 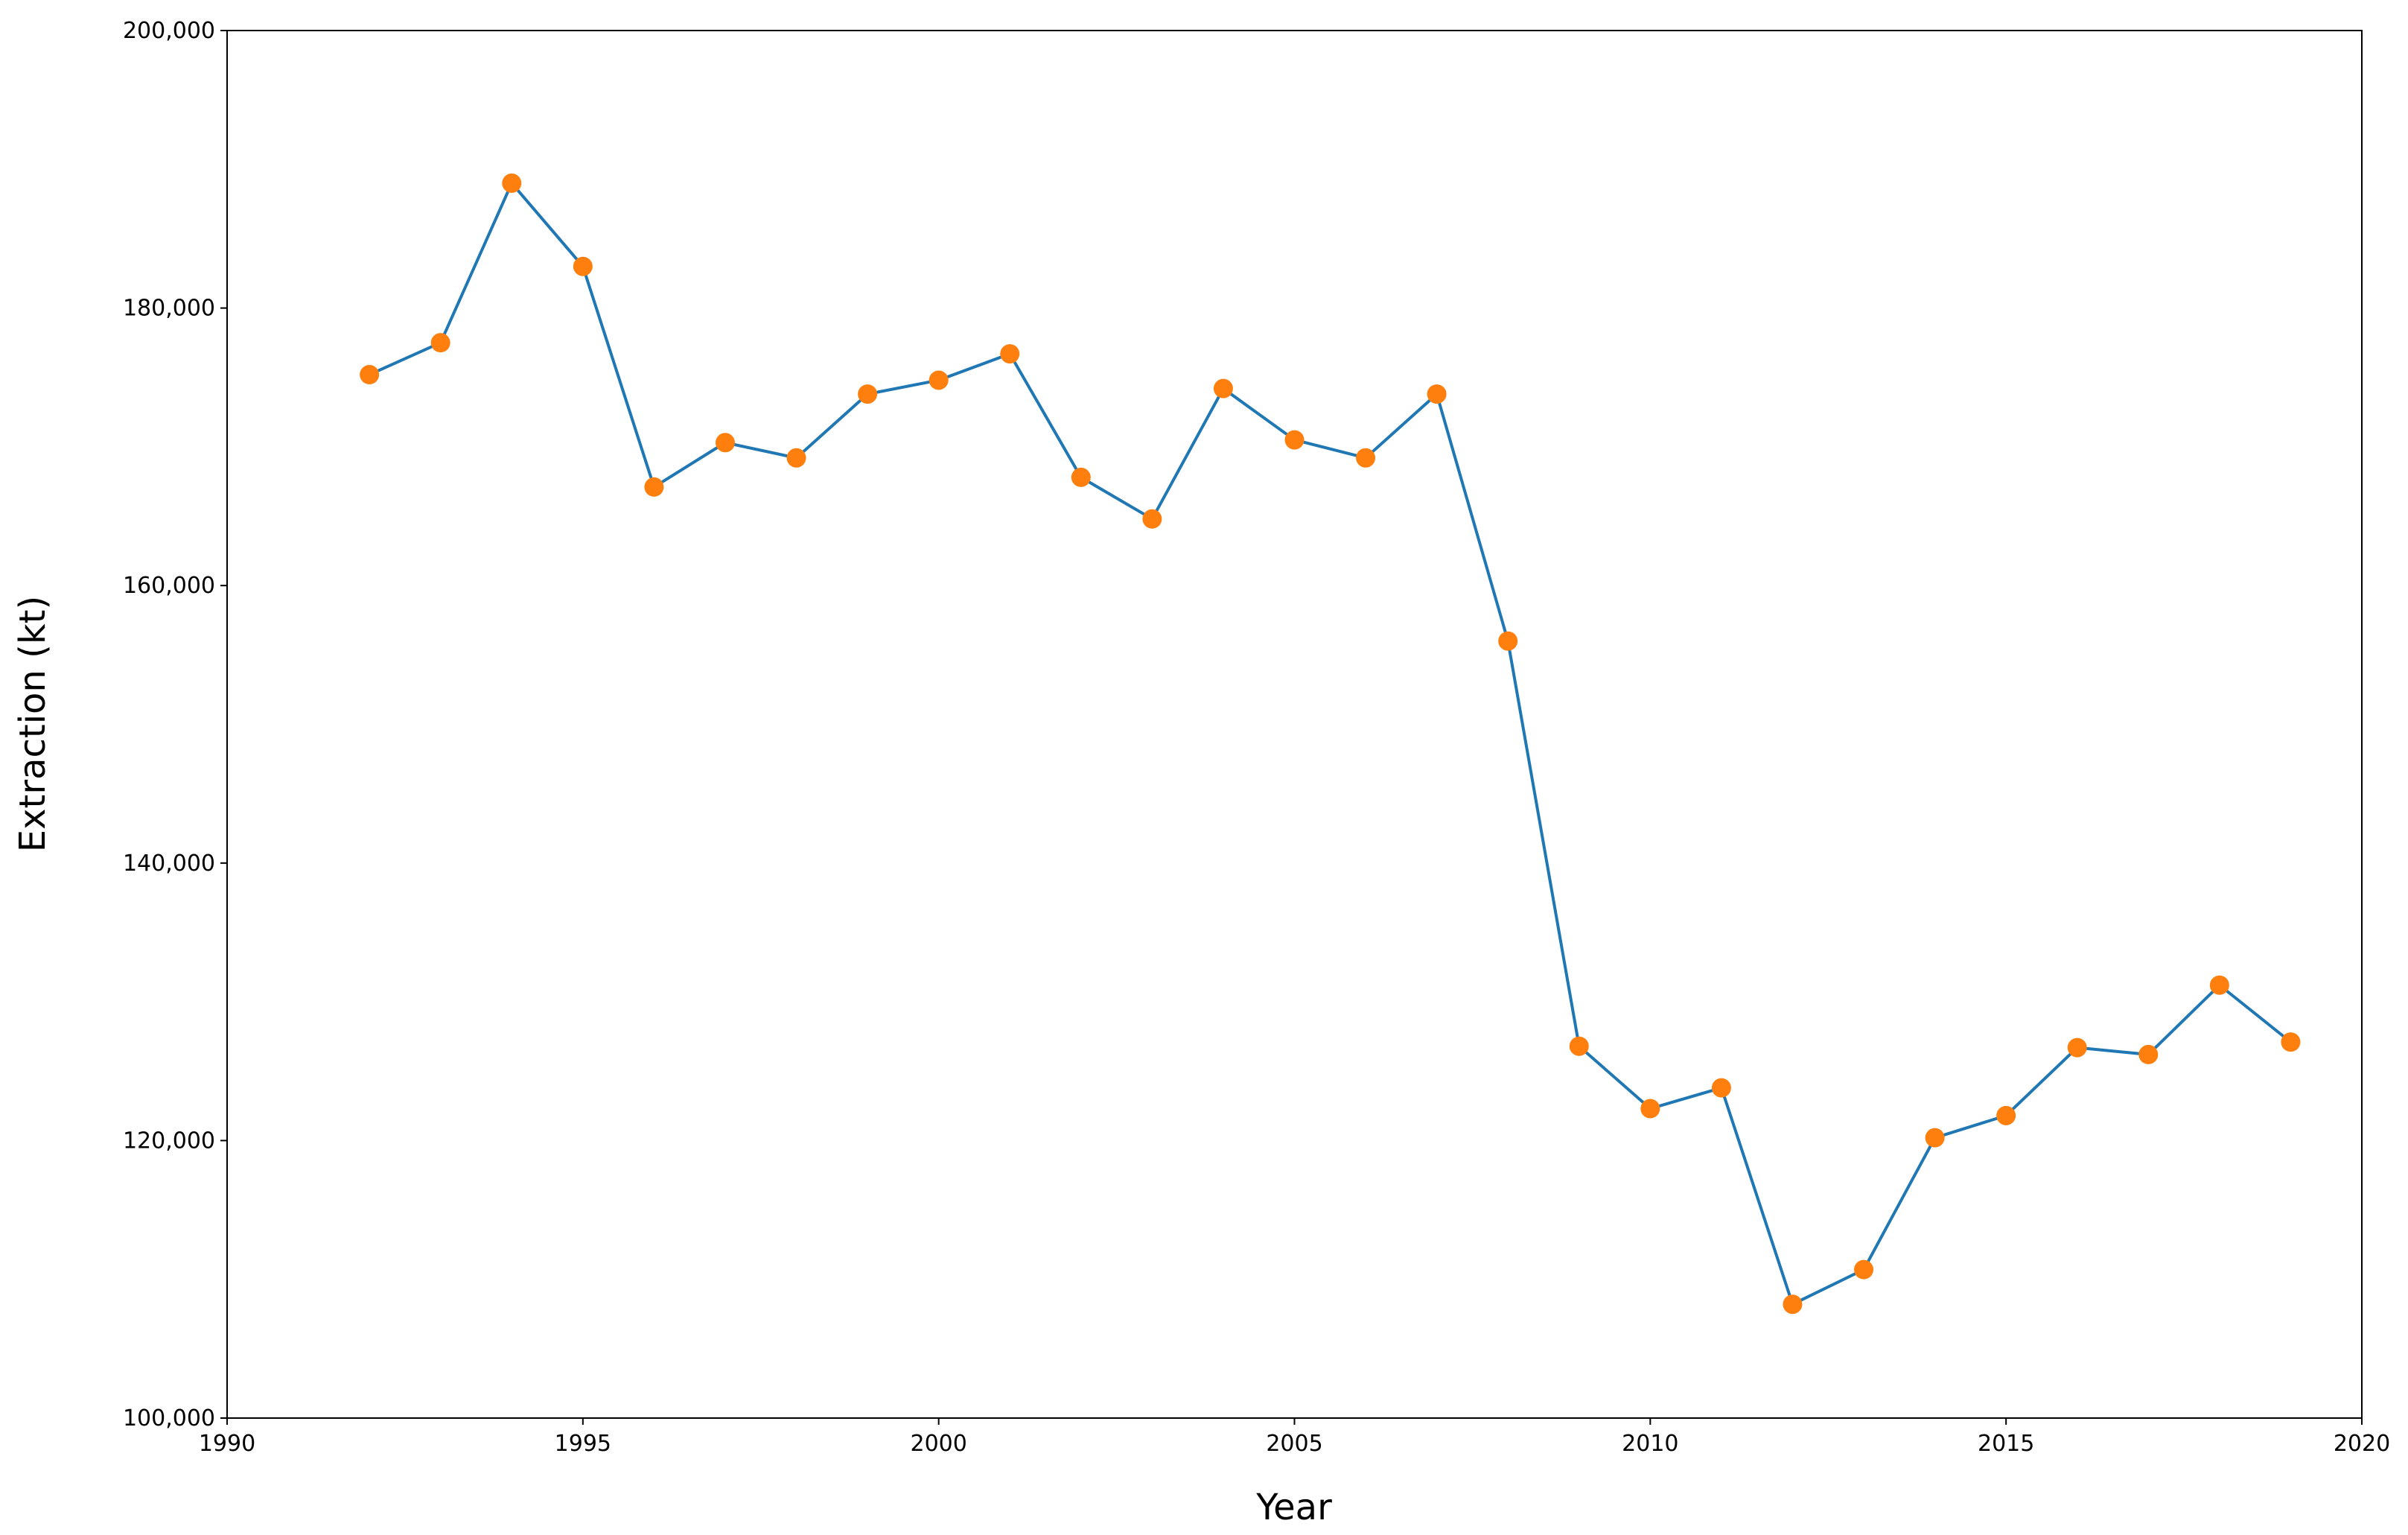 What do you see at coordinates (1294, 1444) in the screenshot?
I see `x-tick-label: 2005` at bounding box center [1294, 1444].